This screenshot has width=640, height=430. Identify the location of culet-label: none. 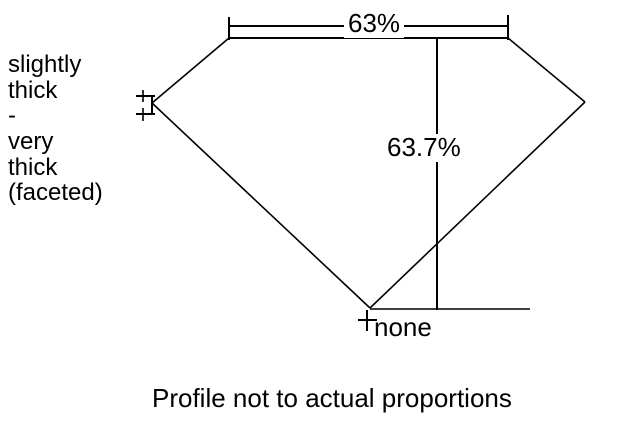
(403, 327).